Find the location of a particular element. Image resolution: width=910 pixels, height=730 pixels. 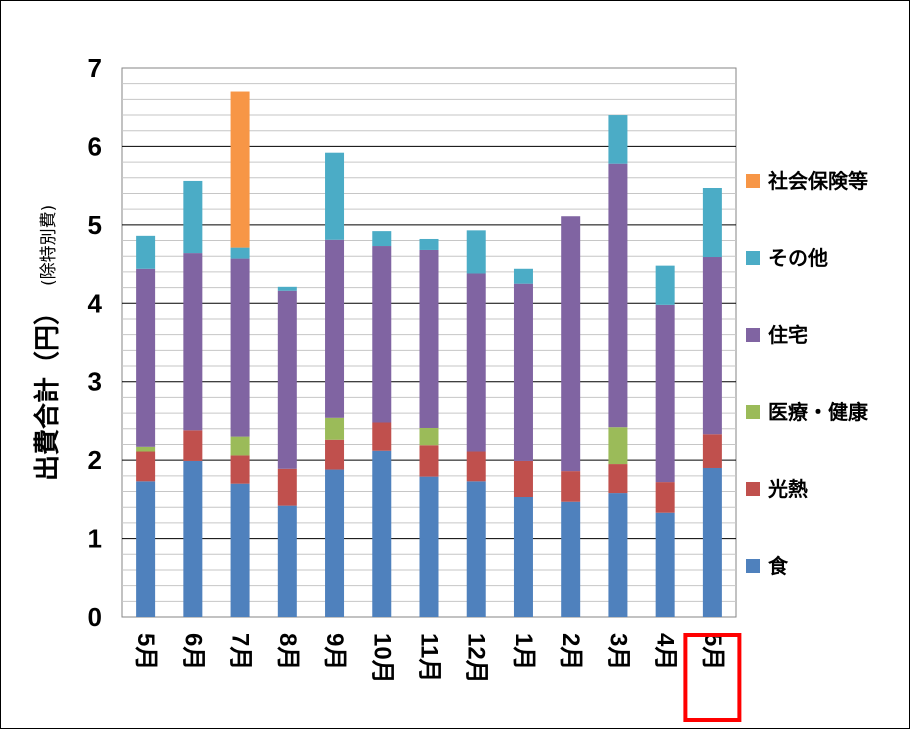

x-tick-labels: 5月 6月 7月 8月 9月 10月 11月 12月 1月 2月 3月 4月 5月 is located at coordinates (429, 658).